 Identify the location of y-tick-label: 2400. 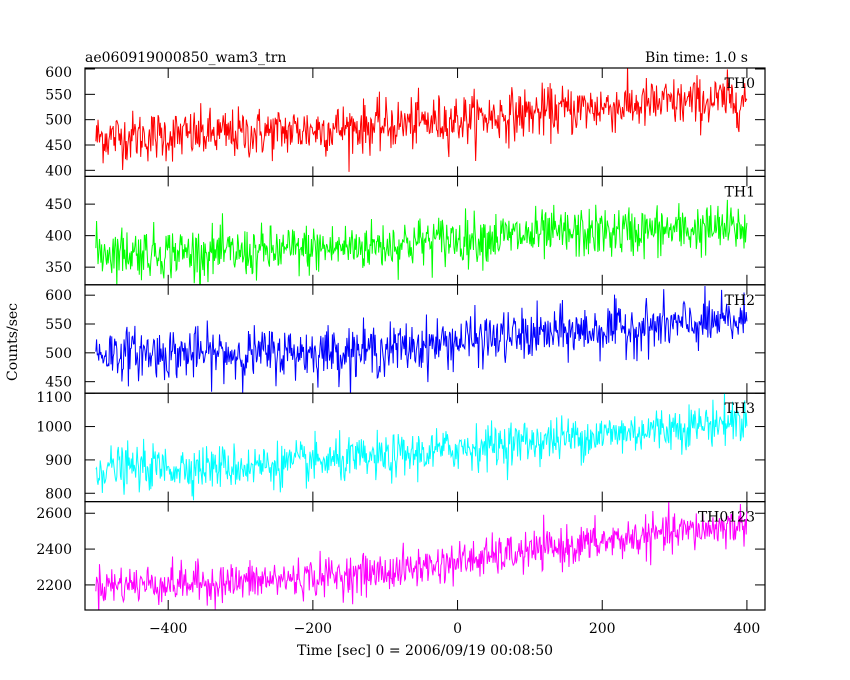
(54, 550).